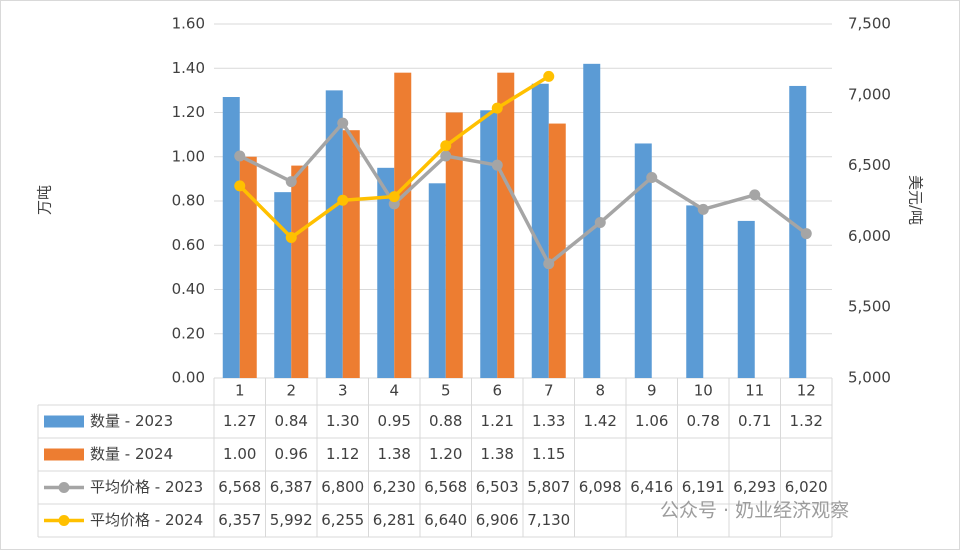 The image size is (960, 550). I want to click on x-tick-label: 4, so click(394, 391).